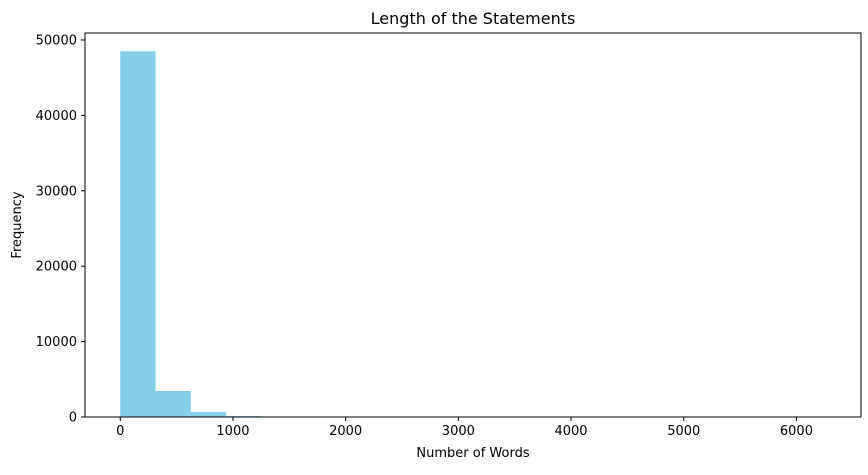 This screenshot has height=475, width=868. I want to click on x-tick-label: 1000, so click(232, 431).